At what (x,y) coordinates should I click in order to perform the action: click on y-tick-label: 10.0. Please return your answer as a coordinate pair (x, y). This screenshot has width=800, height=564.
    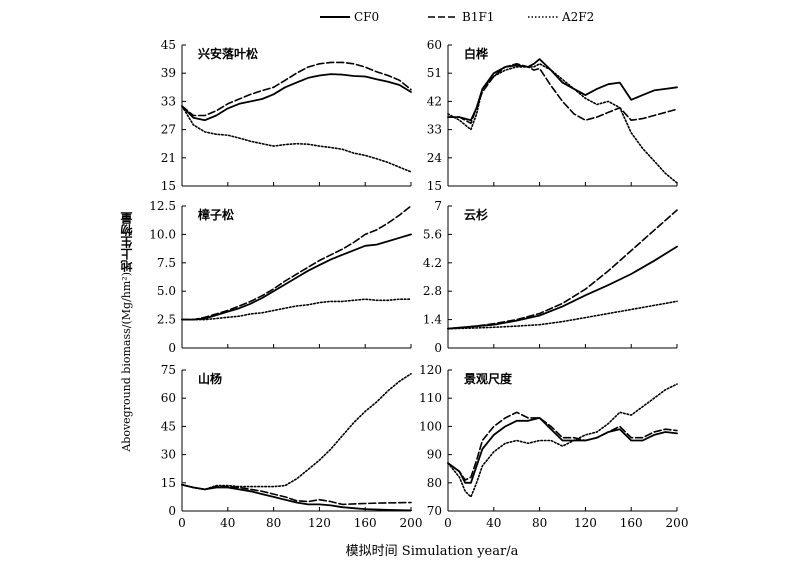
    Looking at the image, I should click on (162, 234).